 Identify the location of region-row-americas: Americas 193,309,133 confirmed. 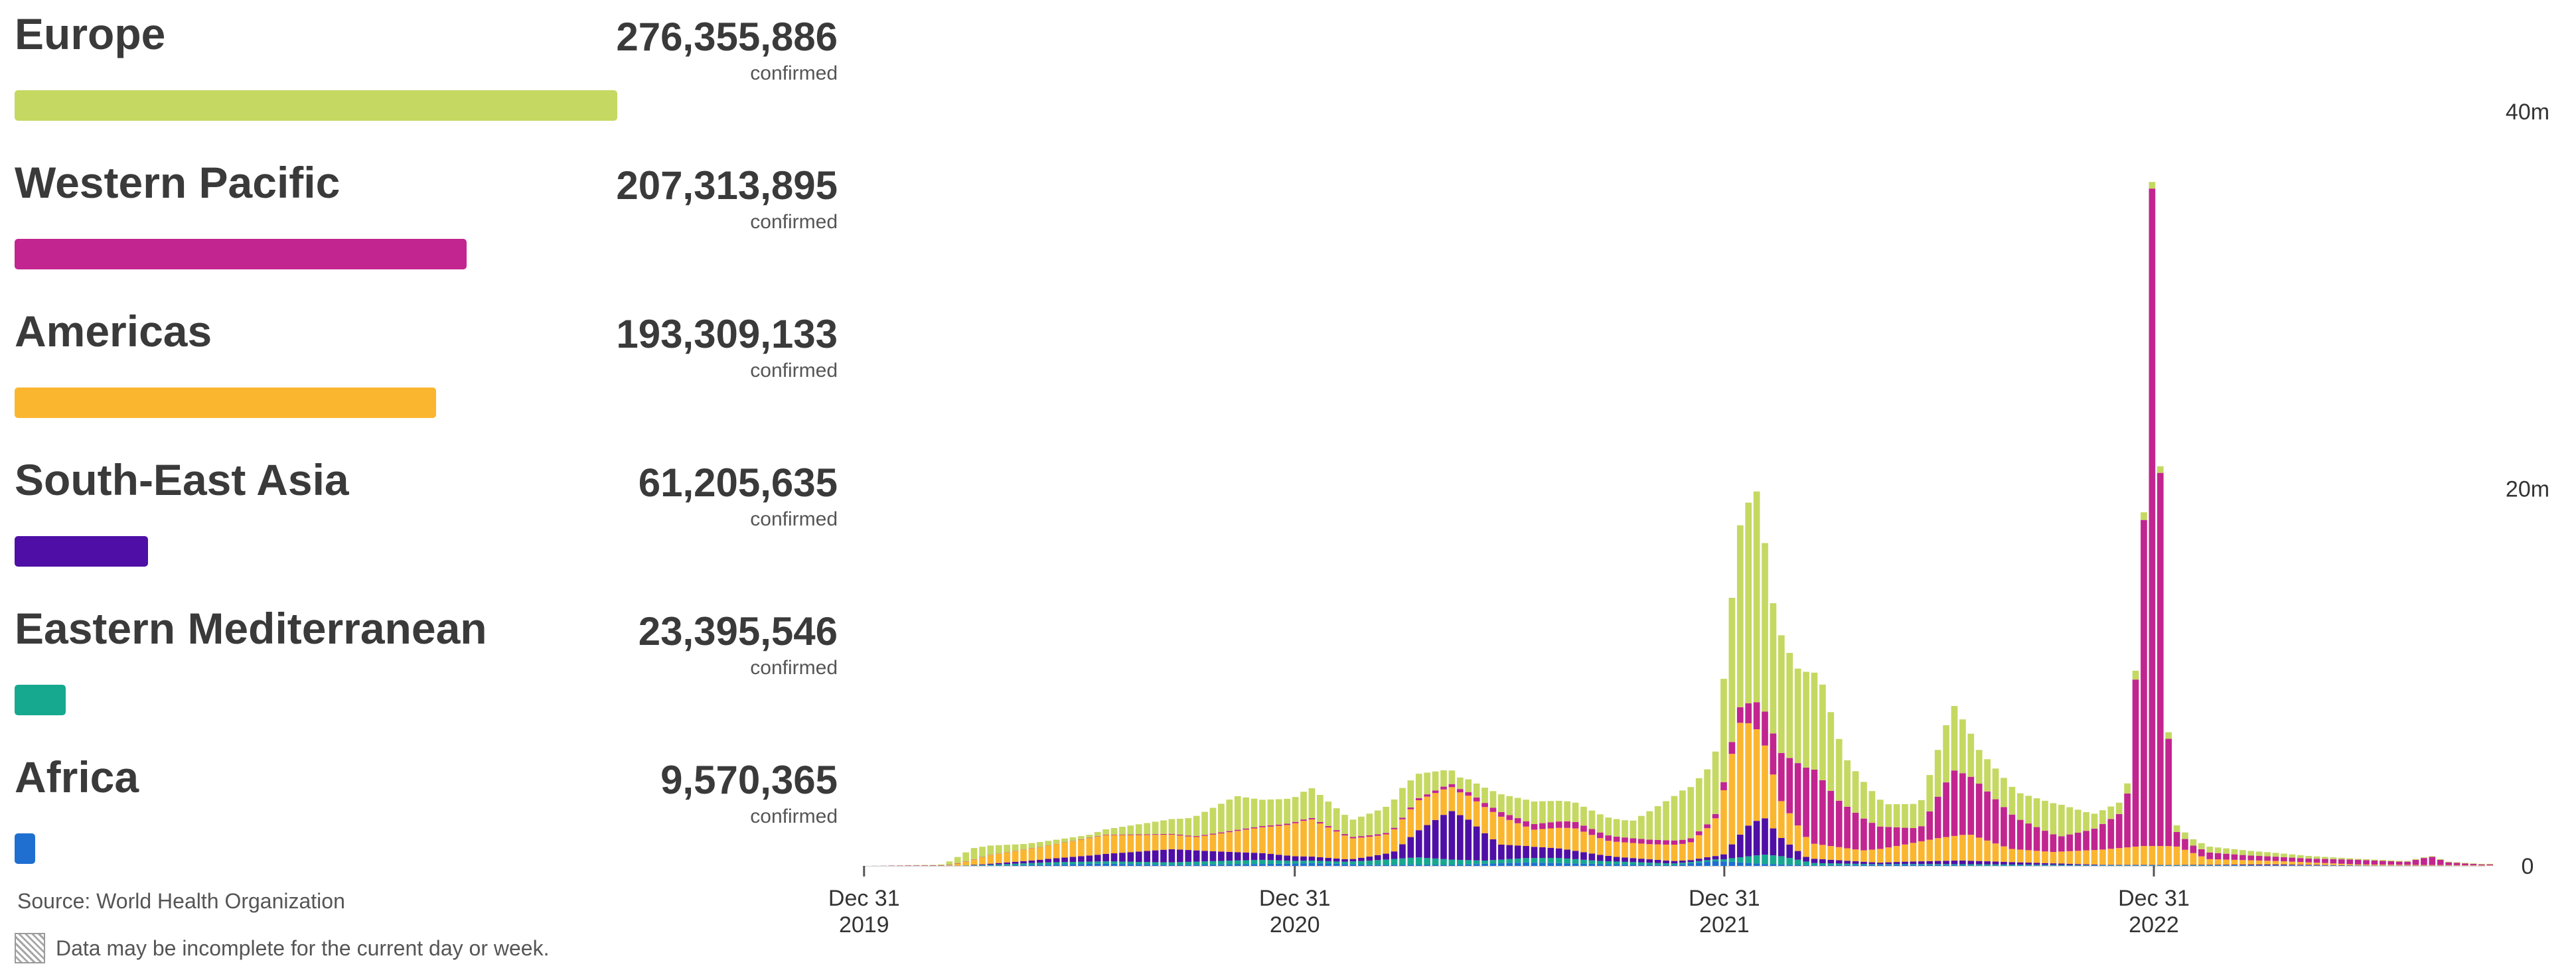
(426, 382).